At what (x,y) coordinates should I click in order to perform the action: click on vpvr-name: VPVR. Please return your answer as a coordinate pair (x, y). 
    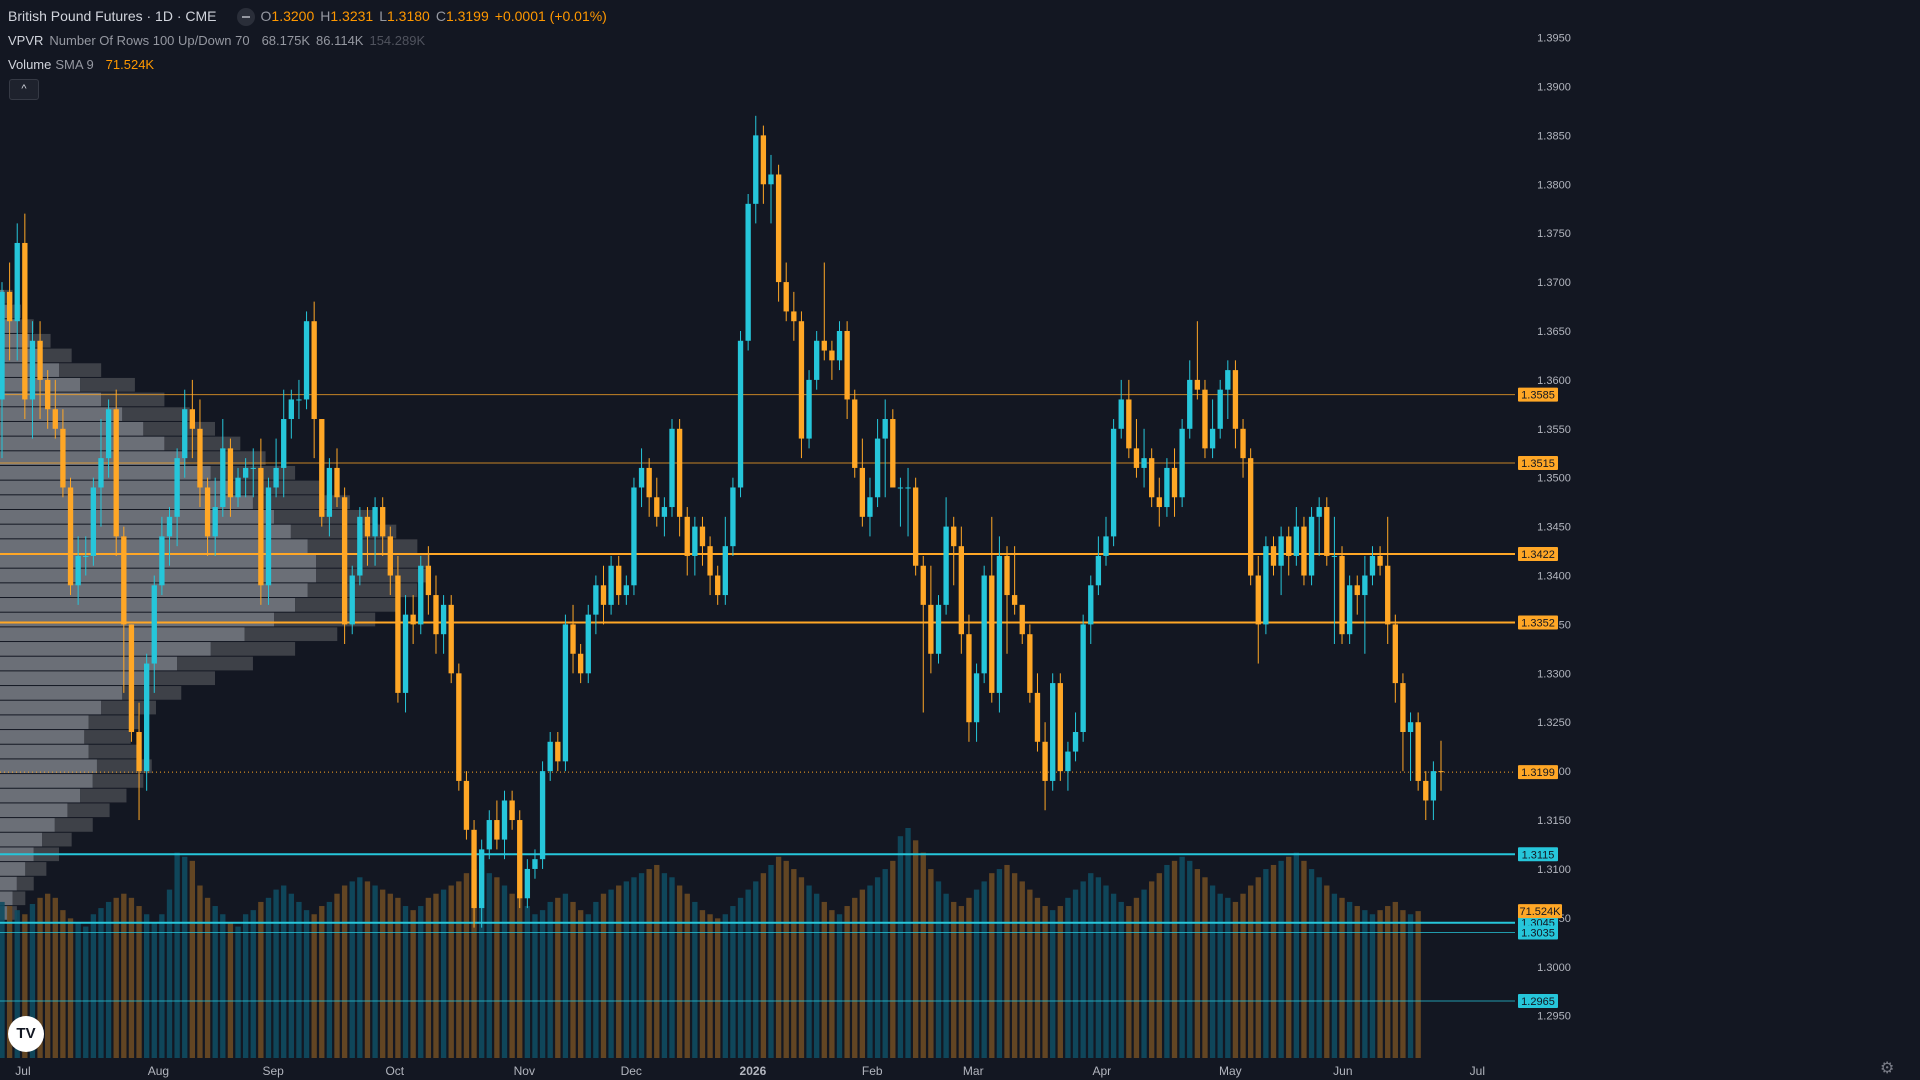
    Looking at the image, I should click on (26, 40).